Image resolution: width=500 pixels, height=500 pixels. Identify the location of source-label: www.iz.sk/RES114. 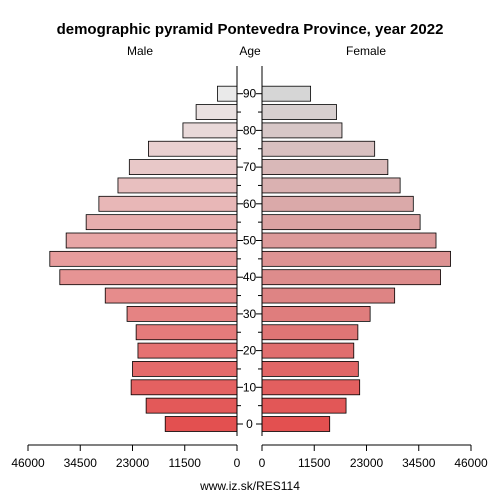
(249, 486).